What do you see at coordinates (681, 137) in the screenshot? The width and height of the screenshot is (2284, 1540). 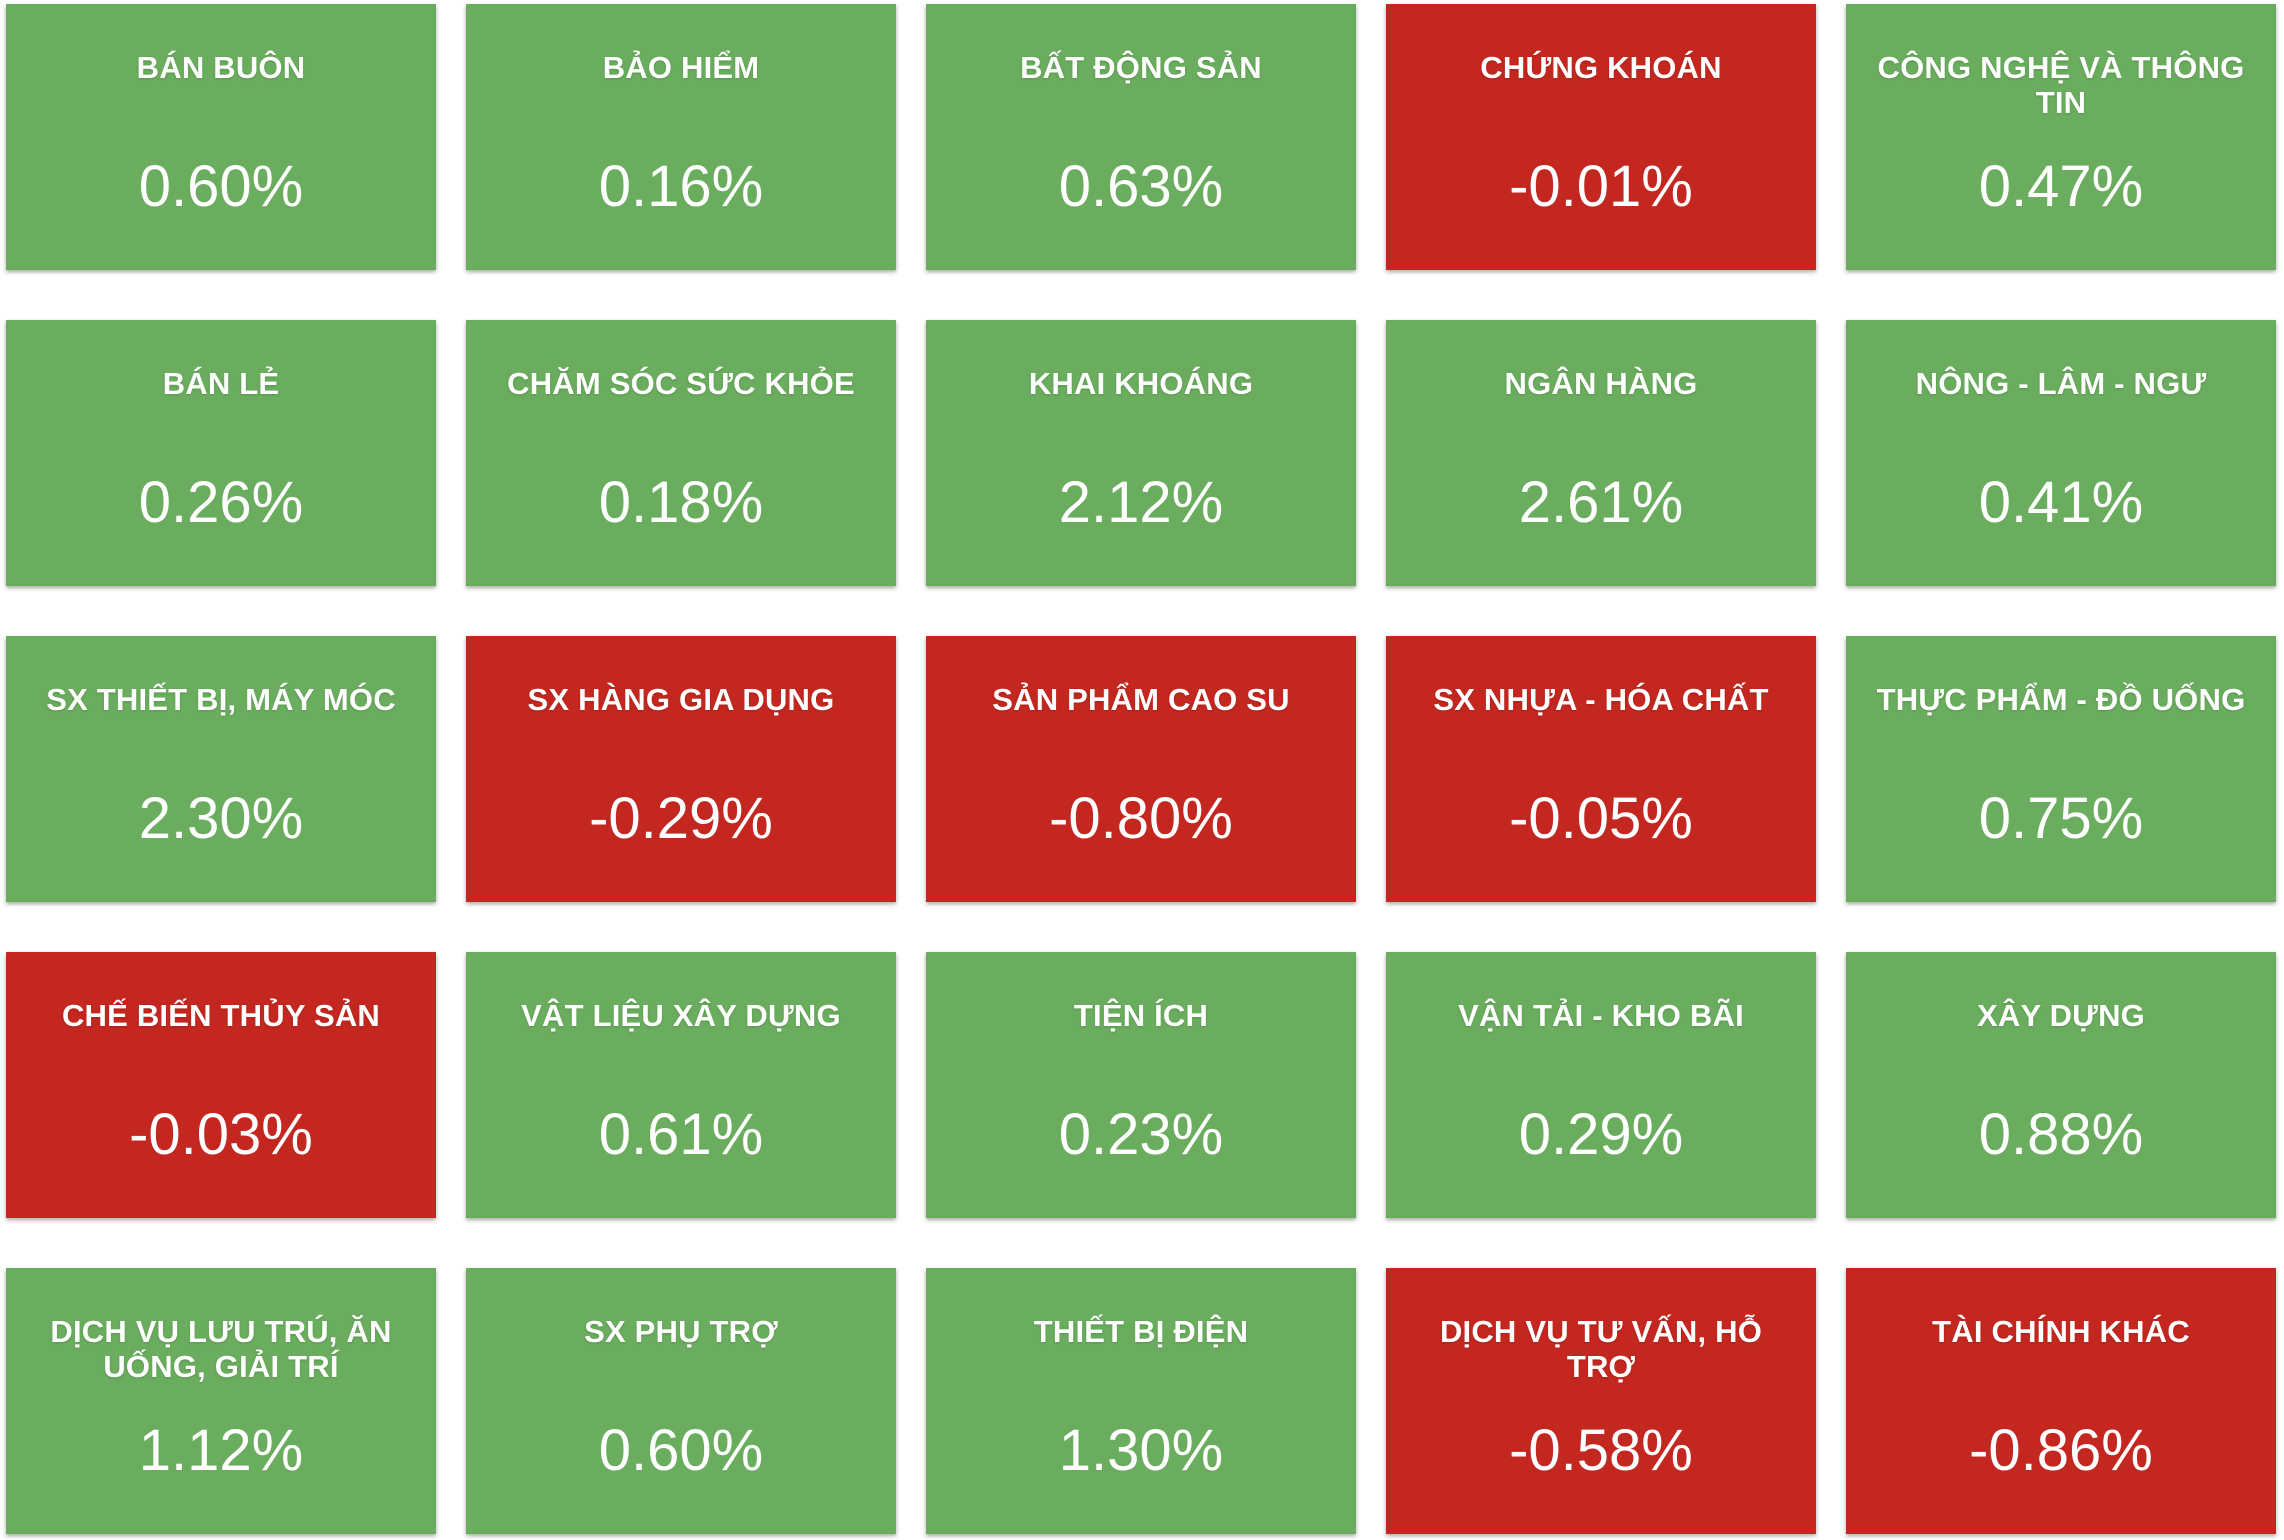 I see `sector-tile: BẢO HIỂM 0.16%` at bounding box center [681, 137].